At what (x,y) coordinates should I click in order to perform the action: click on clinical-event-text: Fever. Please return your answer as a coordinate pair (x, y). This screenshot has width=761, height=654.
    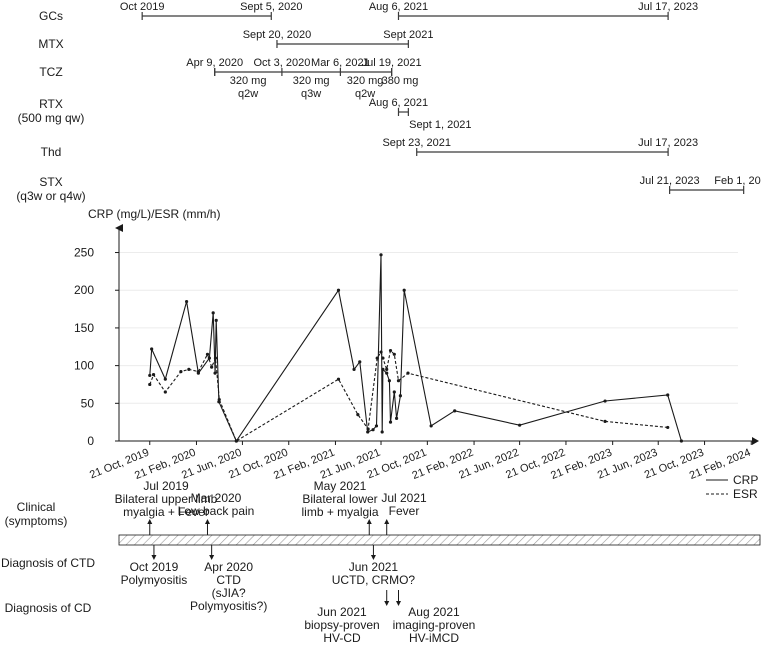
    Looking at the image, I should click on (404, 511).